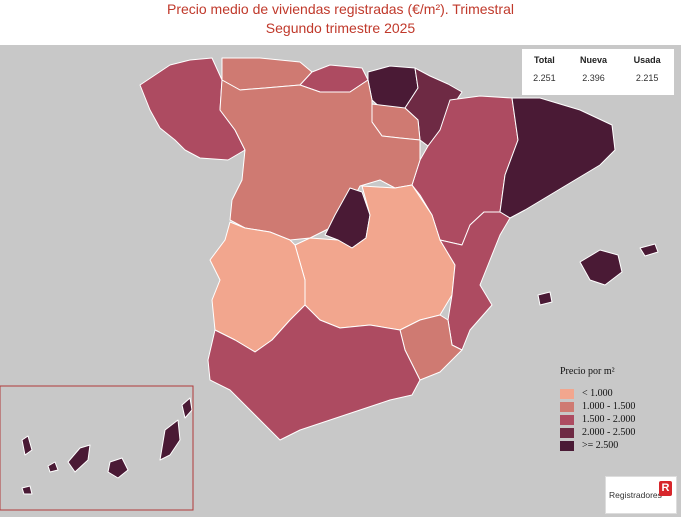  What do you see at coordinates (118, 468) in the screenshot?
I see `region-canarias-gran-canaria: Canarias` at bounding box center [118, 468].